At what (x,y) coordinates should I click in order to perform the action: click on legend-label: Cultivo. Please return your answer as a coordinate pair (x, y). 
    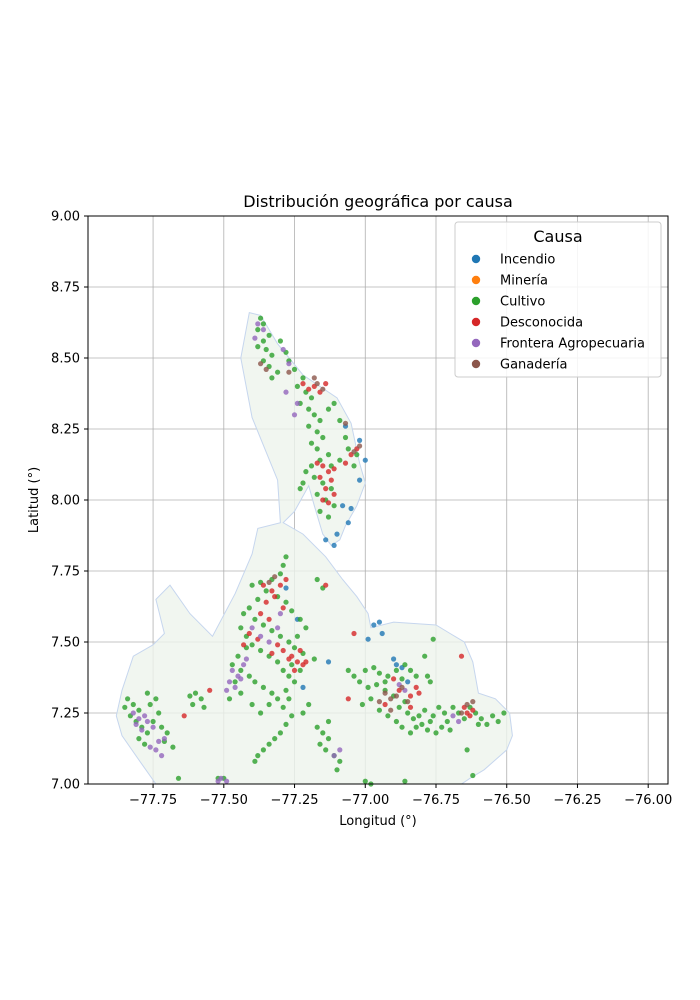
    Looking at the image, I should click on (522, 302).